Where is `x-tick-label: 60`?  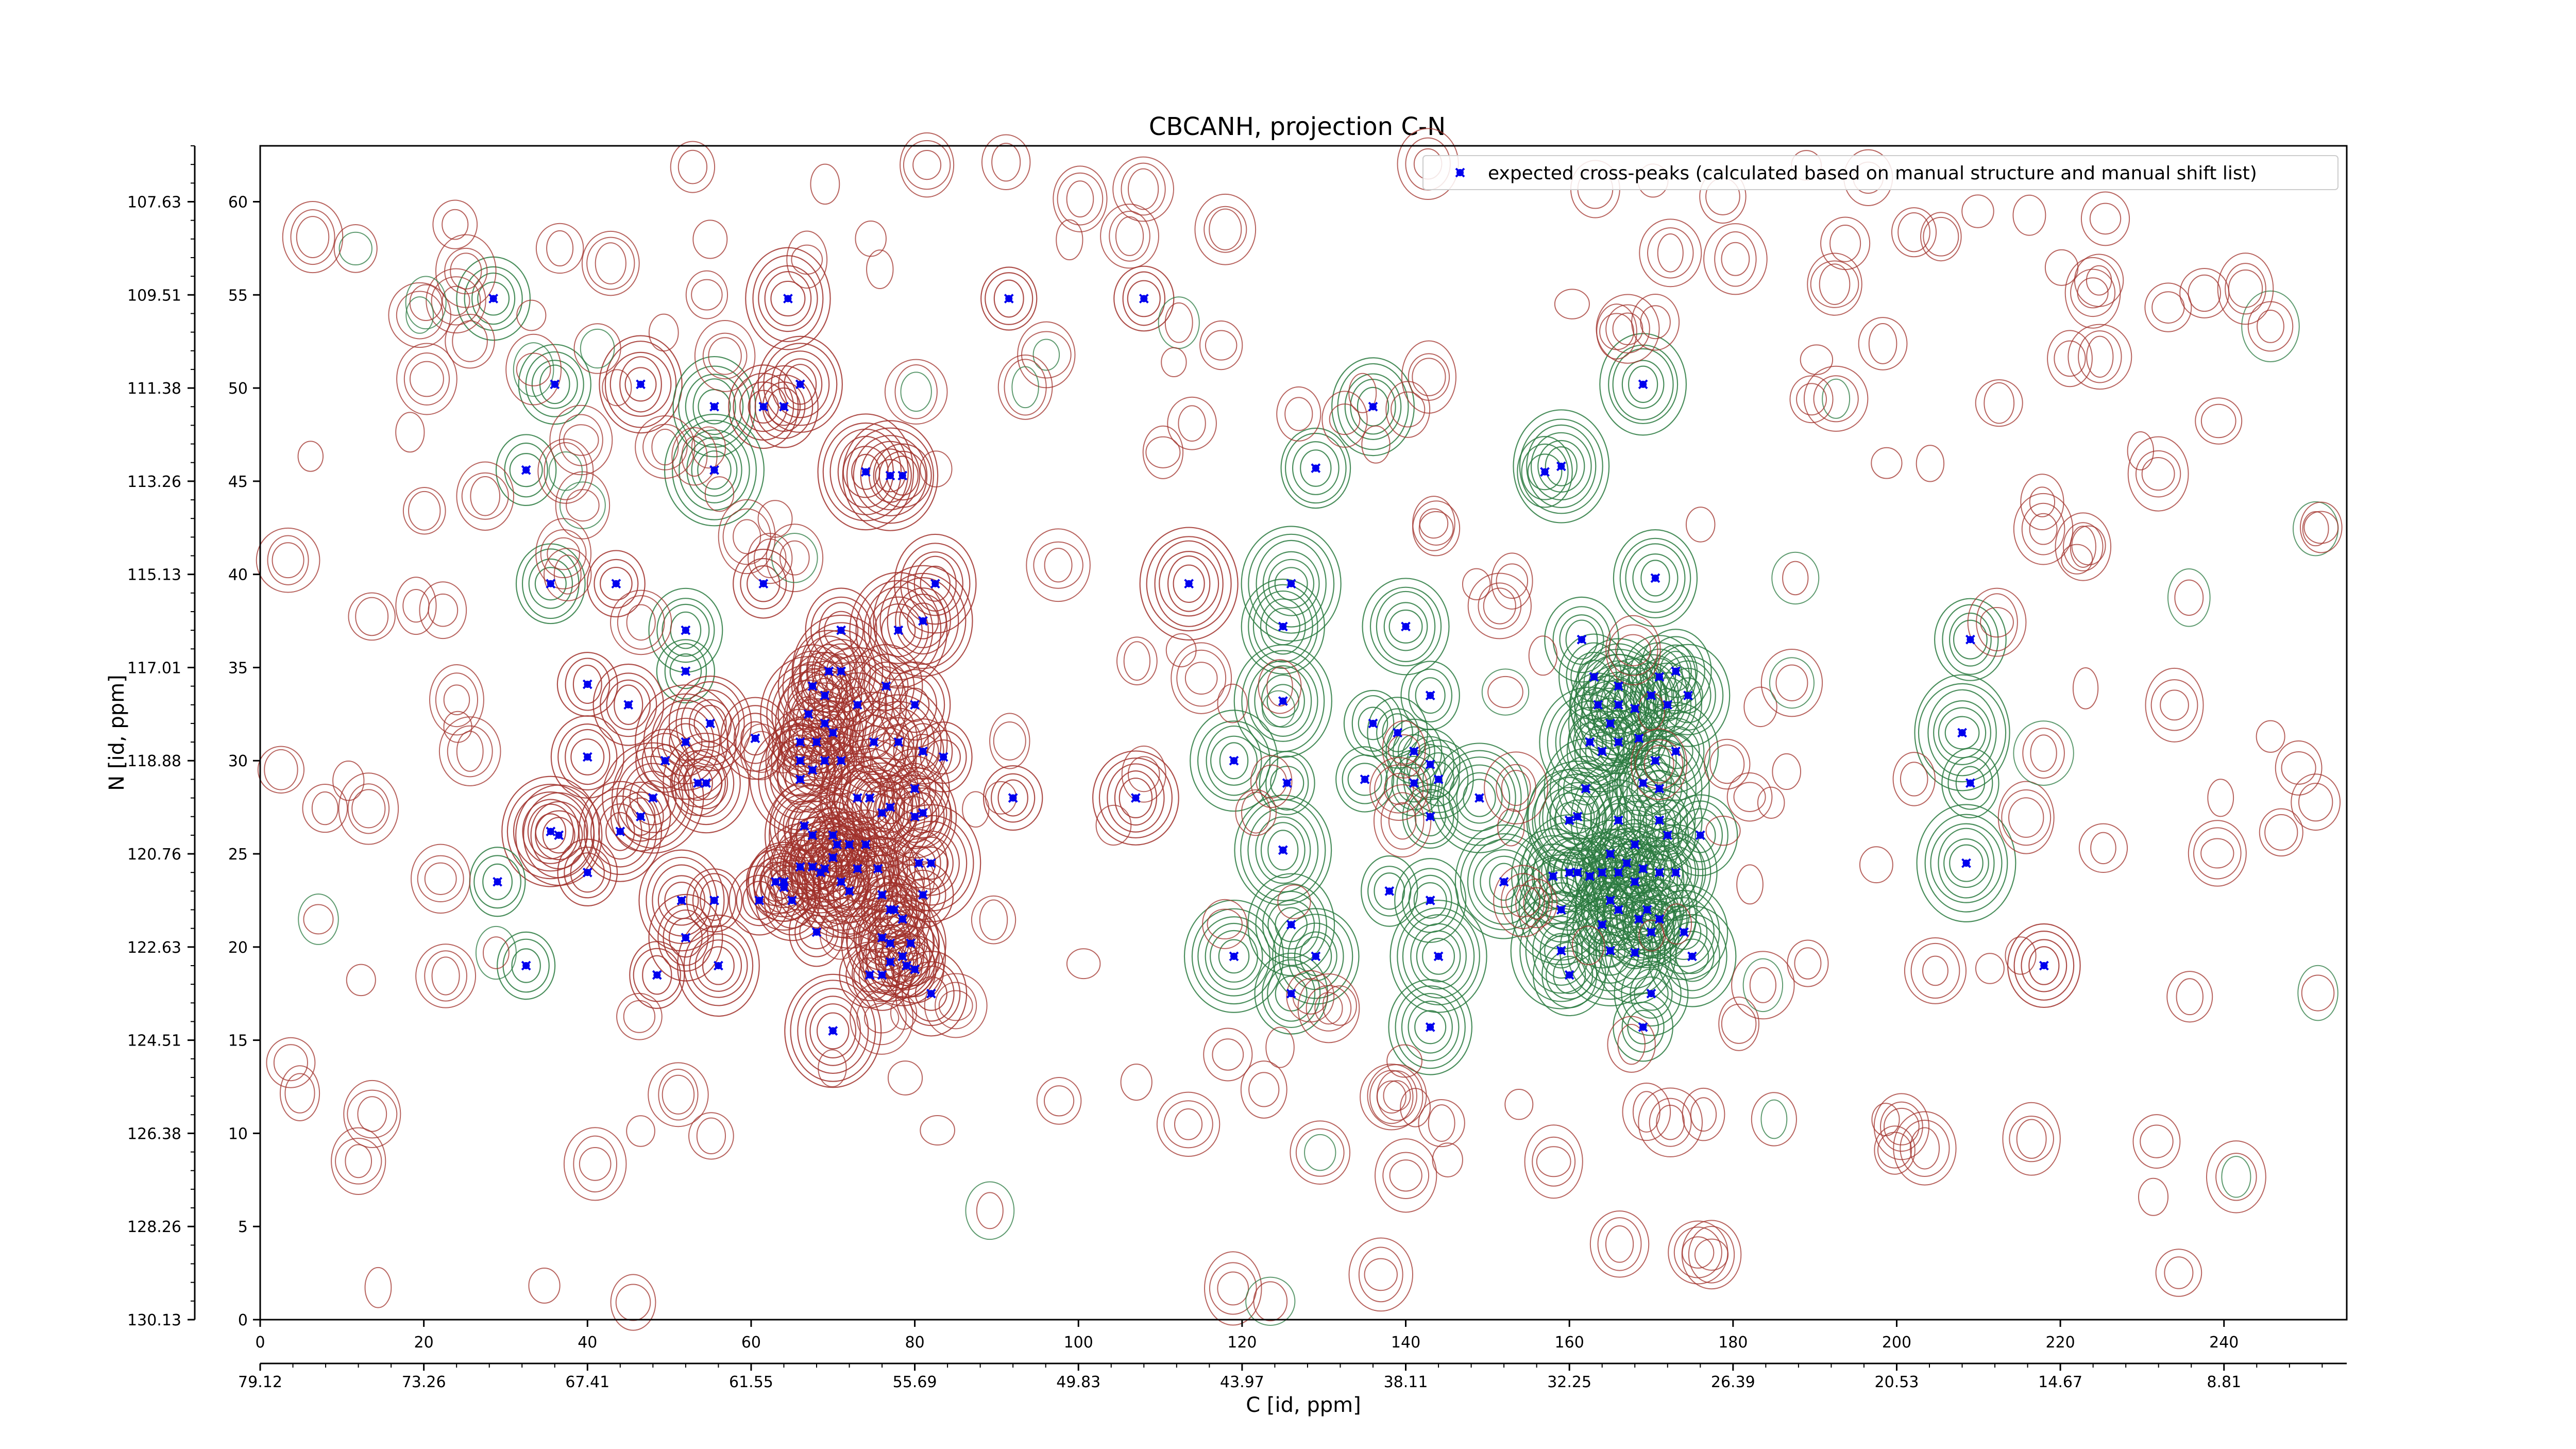
x-tick-label: 60 is located at coordinates (751, 1343).